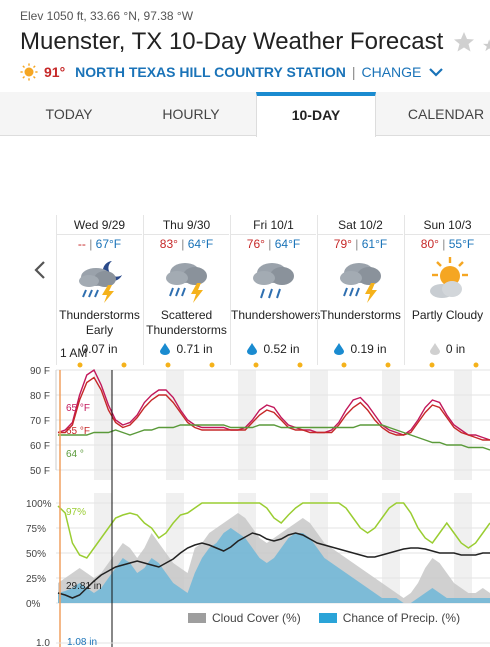 Image resolution: width=490 pixels, height=647 pixels. I want to click on day-temps: 80° | 55°F, so click(447, 244).